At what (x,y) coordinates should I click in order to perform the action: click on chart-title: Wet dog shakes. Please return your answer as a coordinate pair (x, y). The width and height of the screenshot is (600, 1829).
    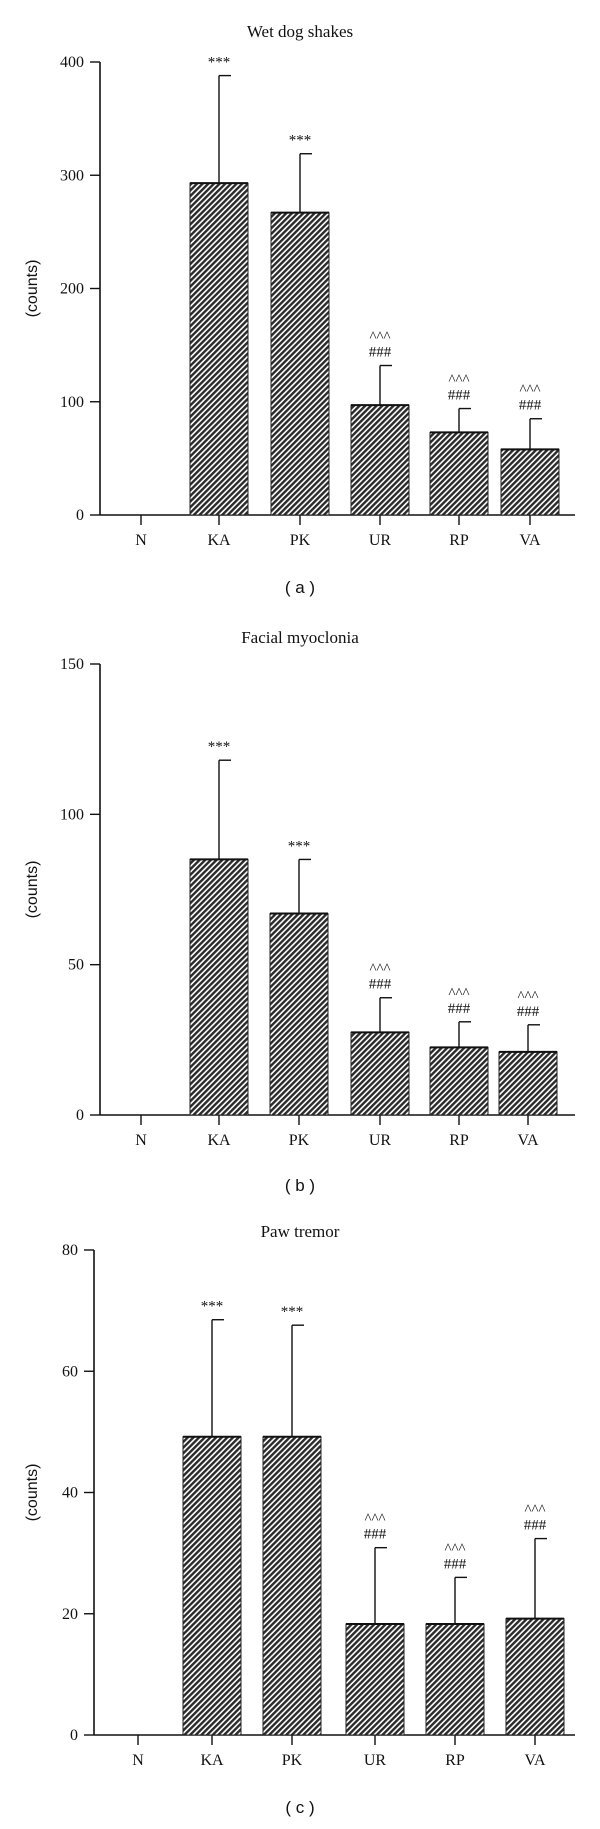
    Looking at the image, I should click on (300, 31).